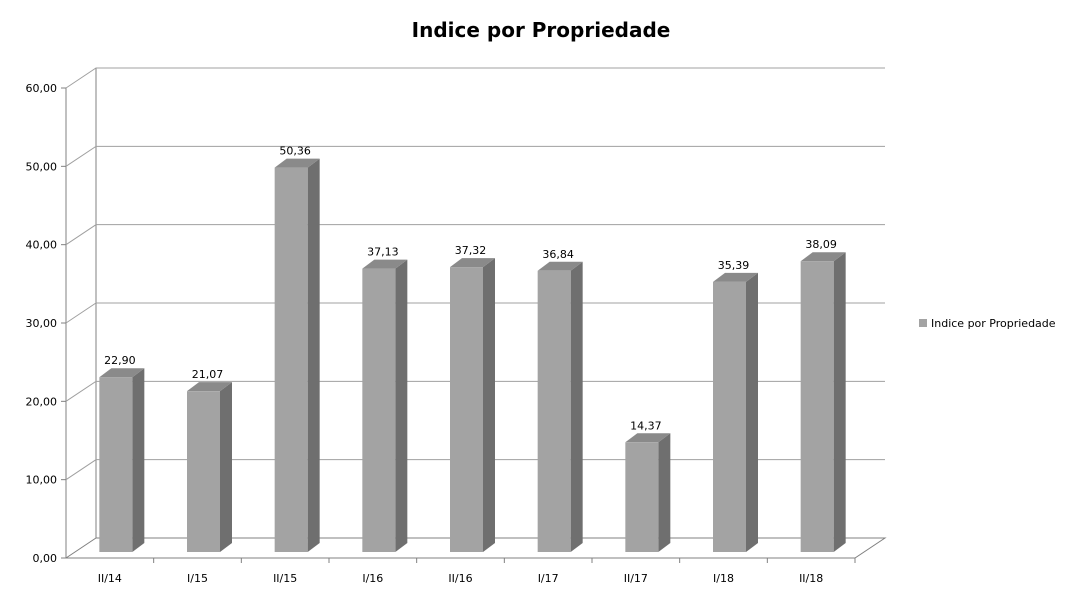  I want to click on y-axis: 0,00 10,00 20,00 30,00 40,00 50,00 60,00, so click(46, 323).